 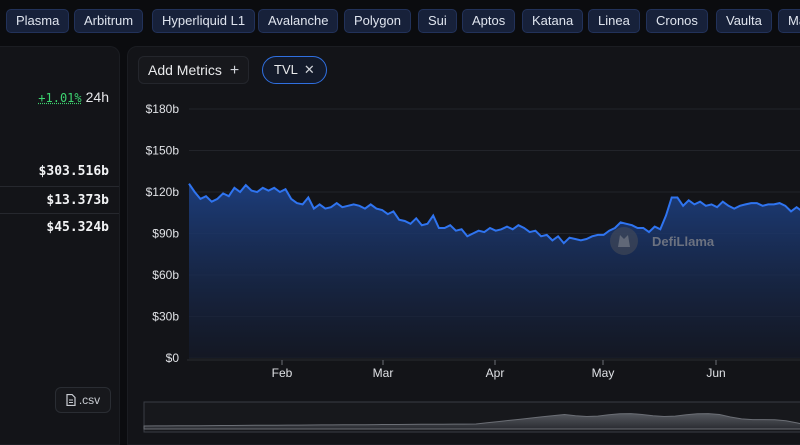 What do you see at coordinates (282, 373) in the screenshot?
I see `x-tick-label: Feb` at bounding box center [282, 373].